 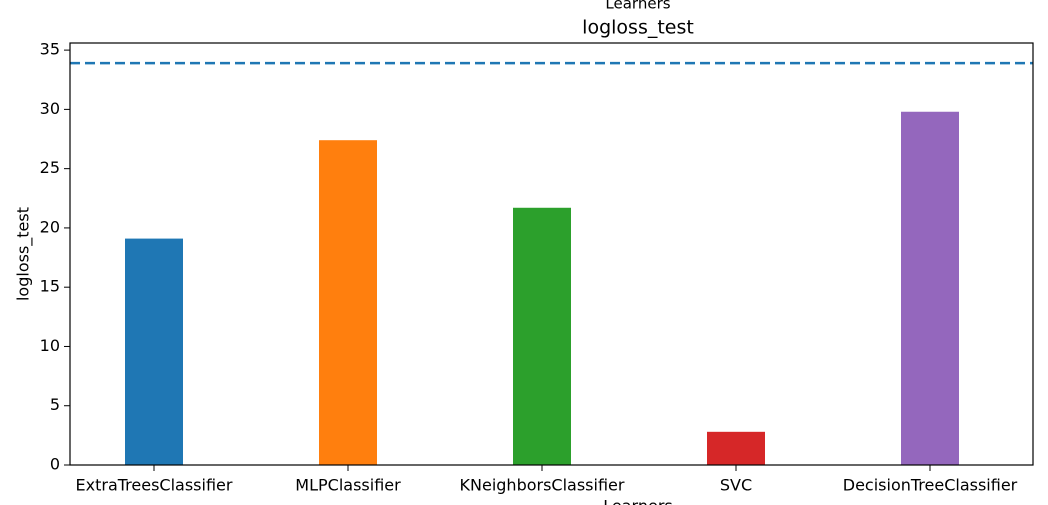 What do you see at coordinates (50, 286) in the screenshot?
I see `y-tick-label: 15` at bounding box center [50, 286].